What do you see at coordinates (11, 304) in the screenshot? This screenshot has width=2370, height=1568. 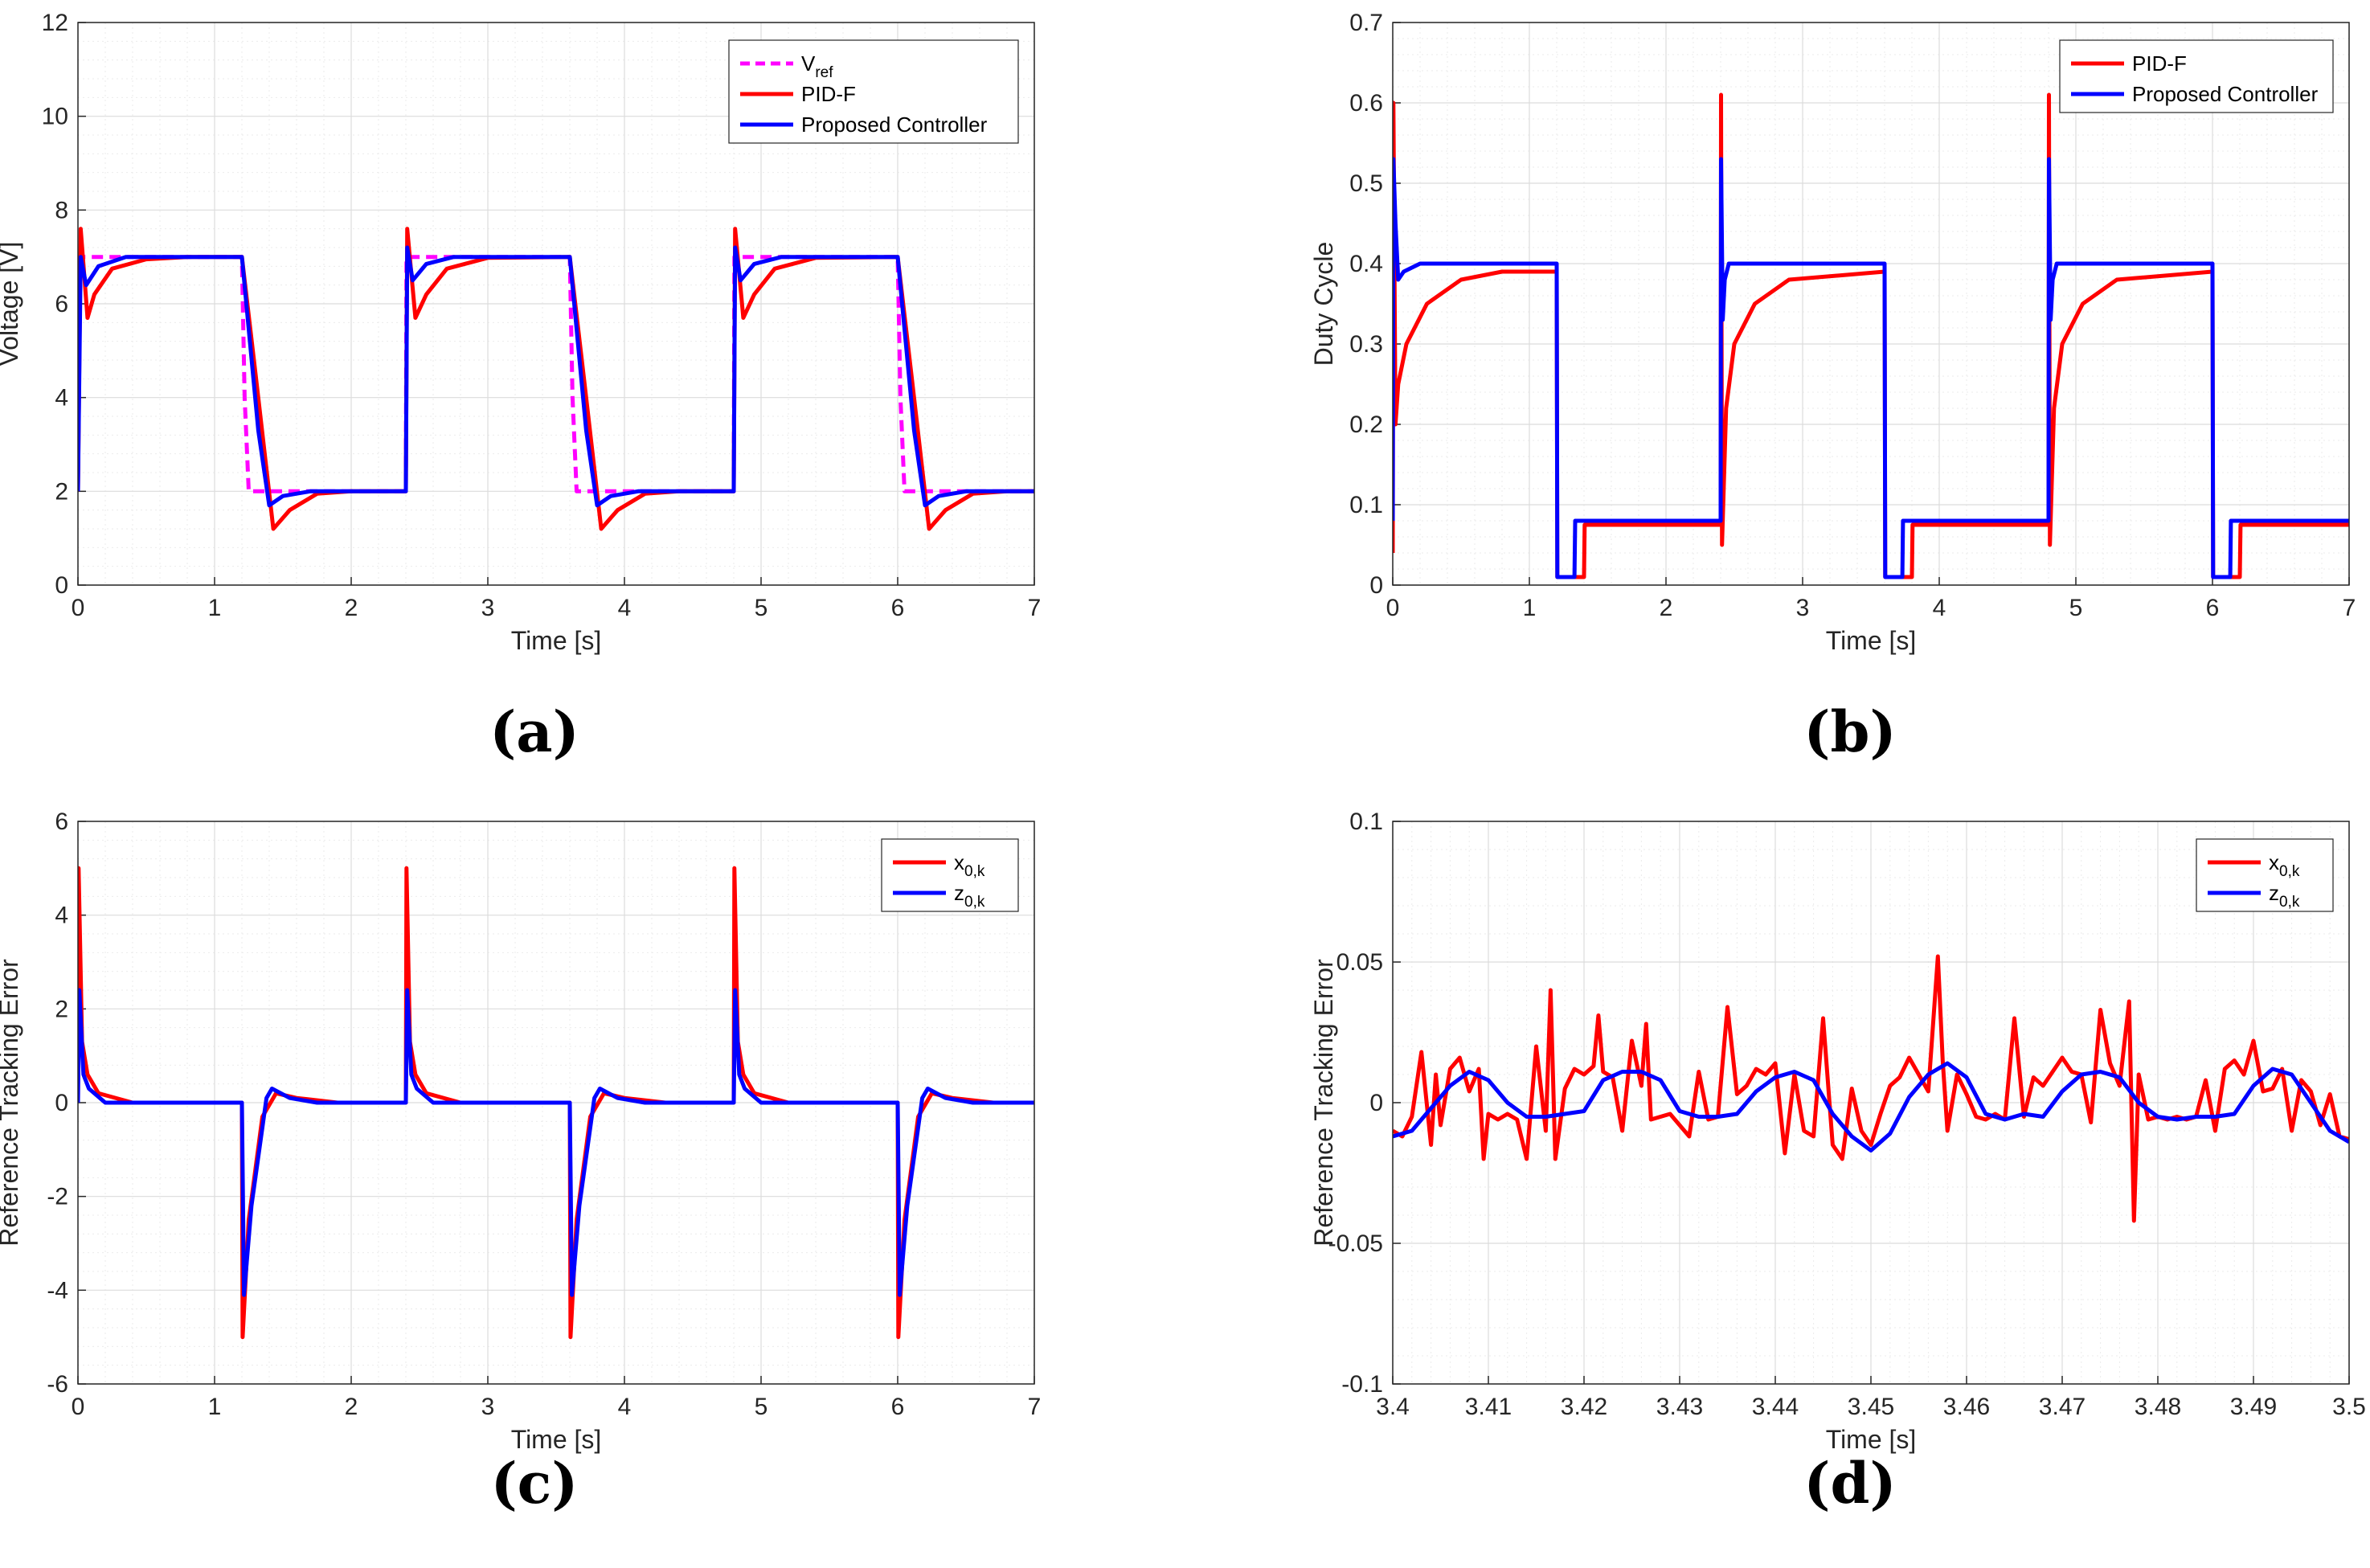 I see `y-axis-label: Voltage [V]` at bounding box center [11, 304].